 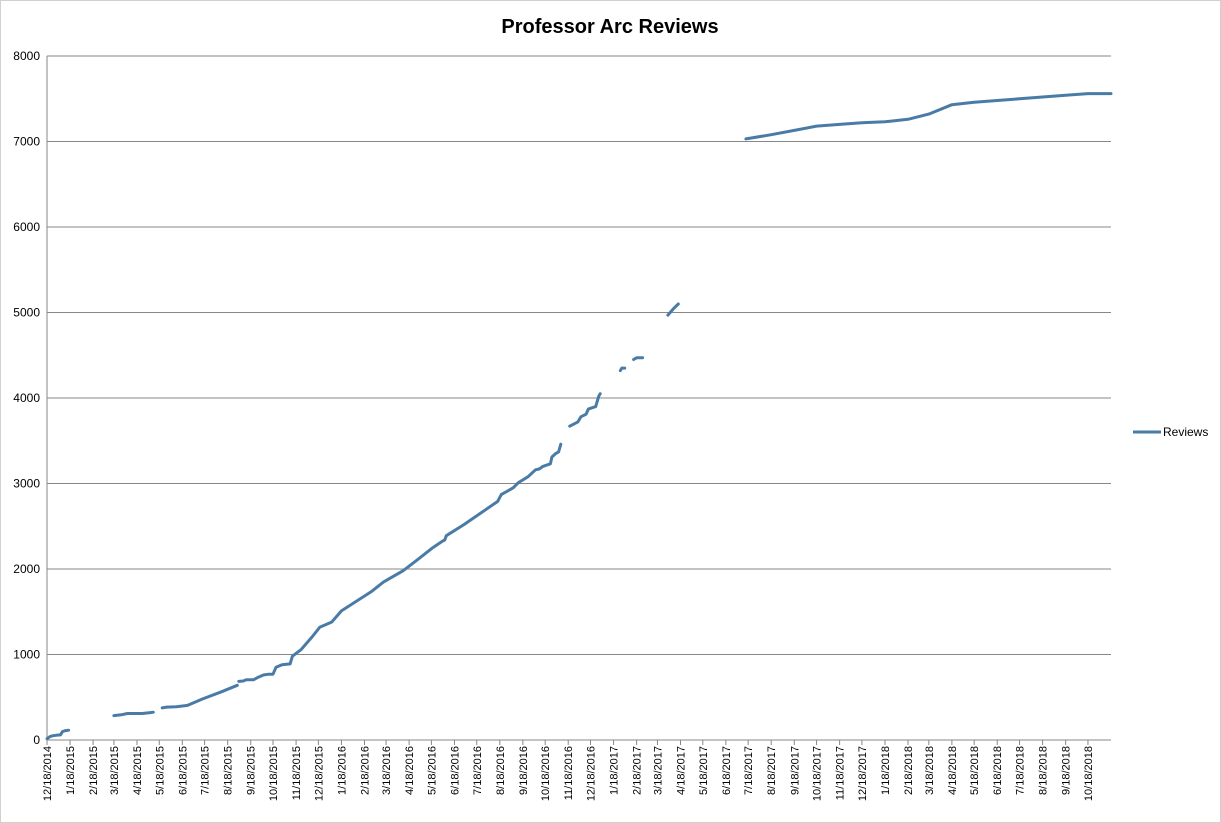 What do you see at coordinates (615, 770) in the screenshot?
I see `x-tick-label: 1/18/2017` at bounding box center [615, 770].